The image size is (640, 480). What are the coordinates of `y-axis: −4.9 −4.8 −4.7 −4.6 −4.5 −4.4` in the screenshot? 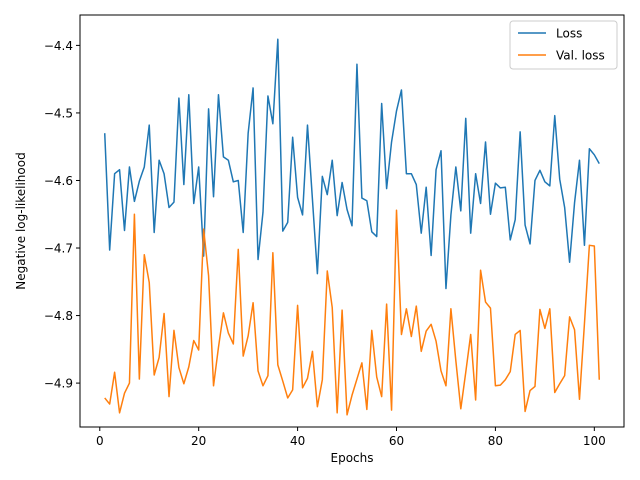 It's located at (62, 215).